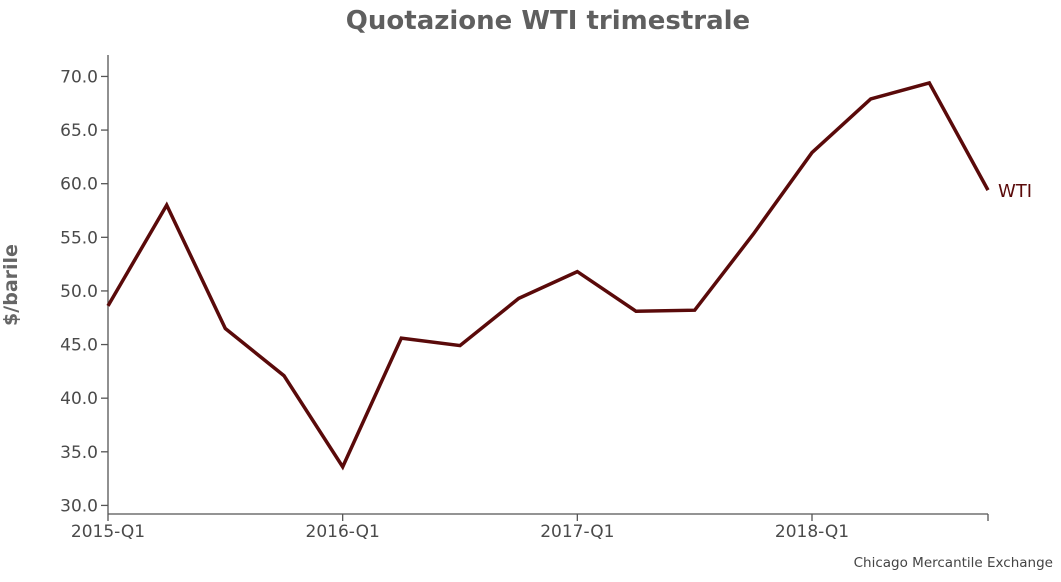  Describe the element at coordinates (79, 506) in the screenshot. I see `y-tick-label: 30.0` at that location.